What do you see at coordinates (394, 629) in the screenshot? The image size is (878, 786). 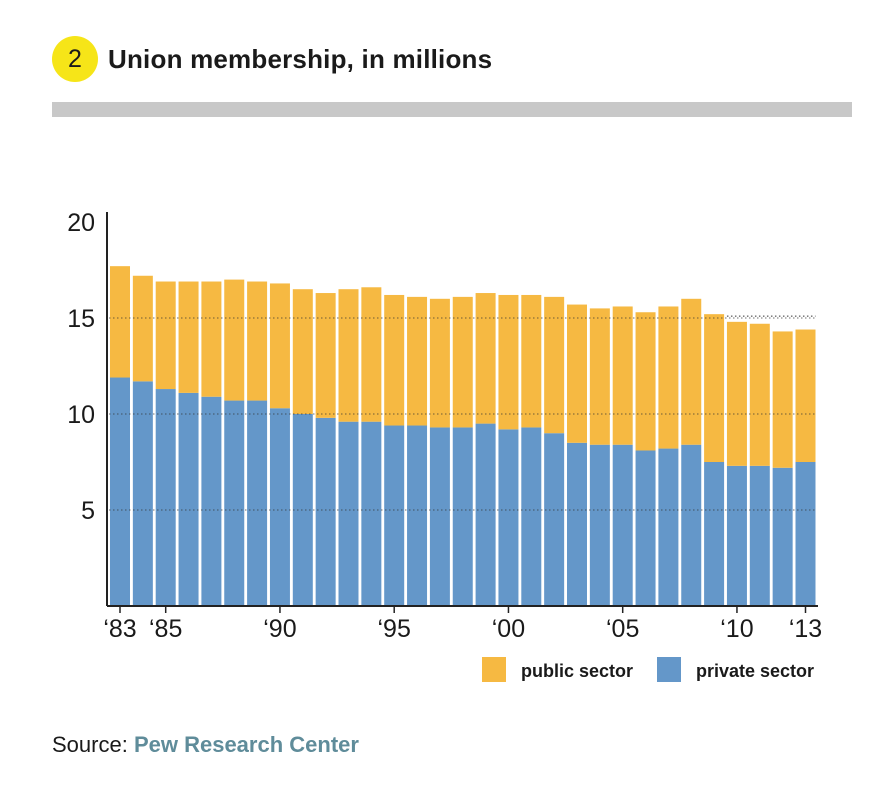 I see `x-tick-label-1995: ‘95` at bounding box center [394, 629].